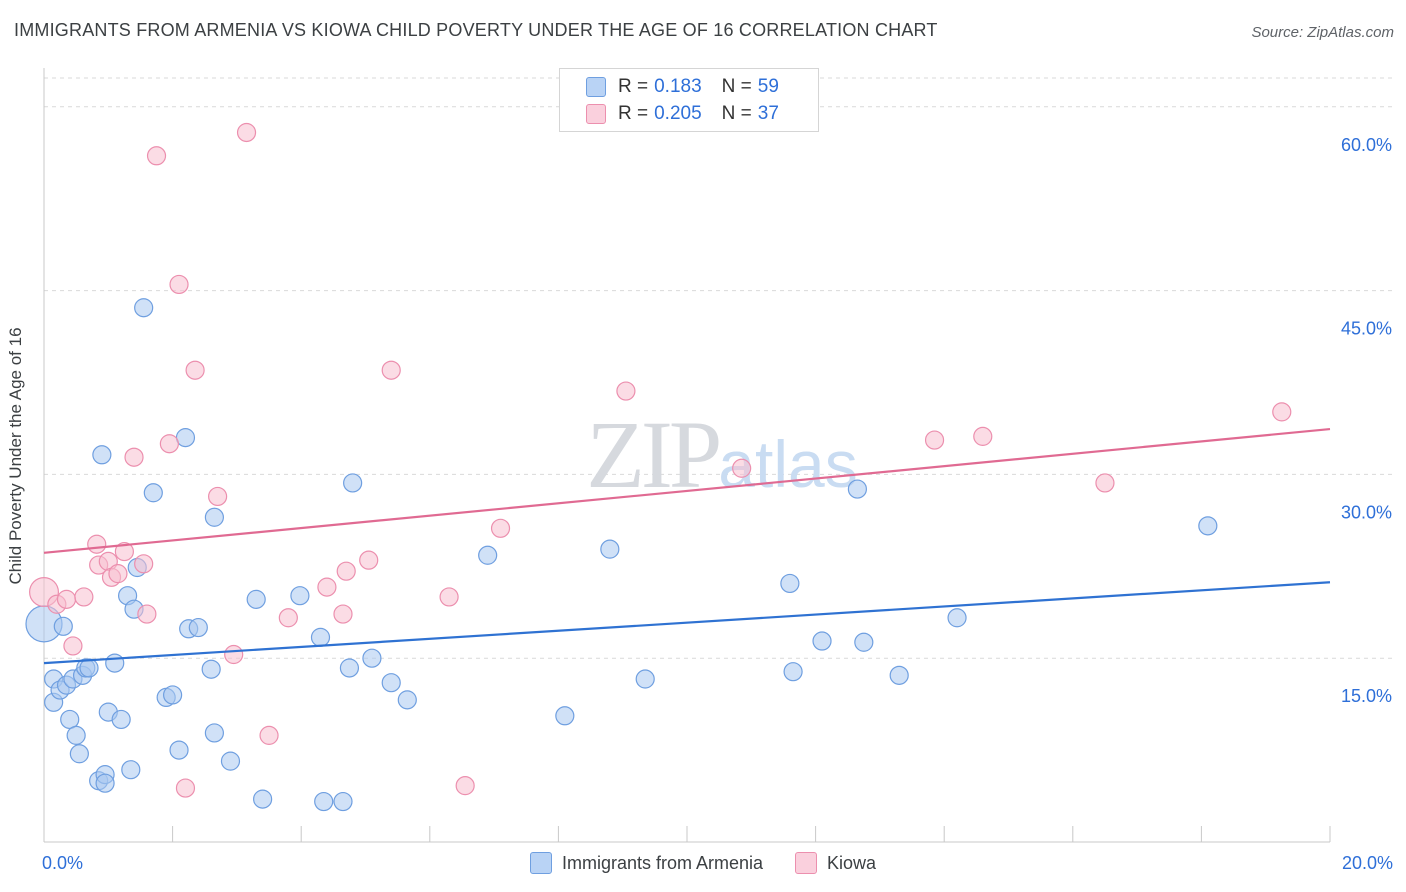 The image size is (1406, 892). What do you see at coordinates (1366, 696) in the screenshot?
I see `y-tick-label: 15.0%` at bounding box center [1366, 696].